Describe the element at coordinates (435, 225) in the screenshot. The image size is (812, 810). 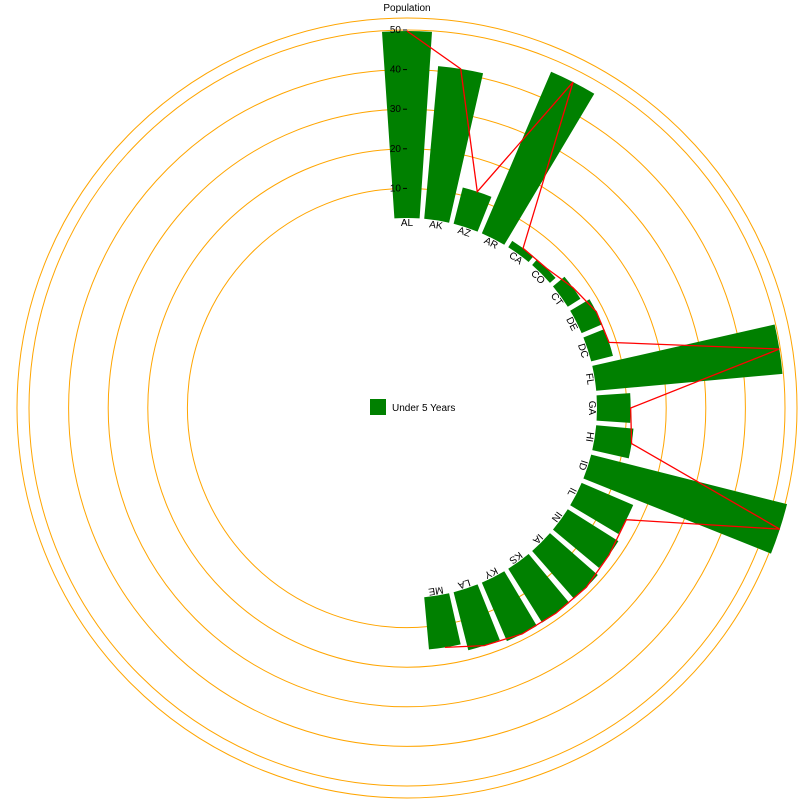
I see `category-label-ak: AK` at that location.